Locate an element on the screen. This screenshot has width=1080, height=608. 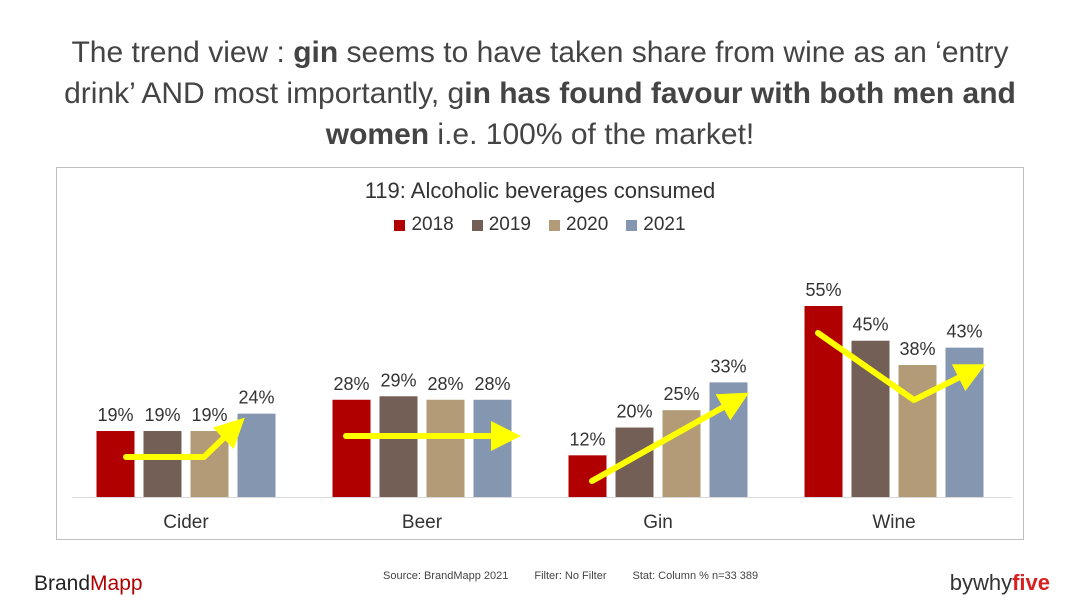
legend-swatch-2020 is located at coordinates (554, 225).